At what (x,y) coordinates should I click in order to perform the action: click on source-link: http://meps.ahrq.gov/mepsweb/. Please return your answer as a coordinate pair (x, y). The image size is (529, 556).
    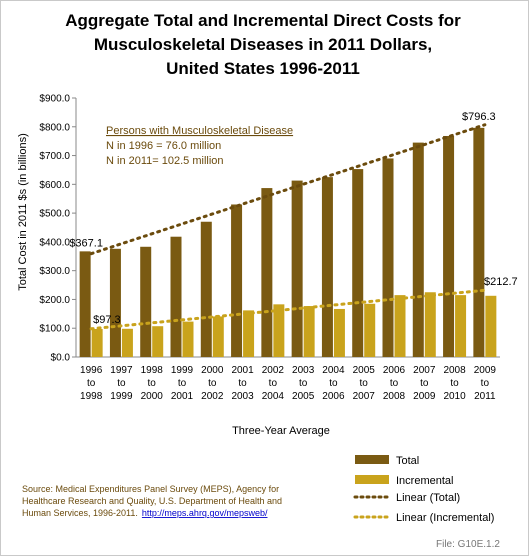
    Looking at the image, I should click on (205, 513).